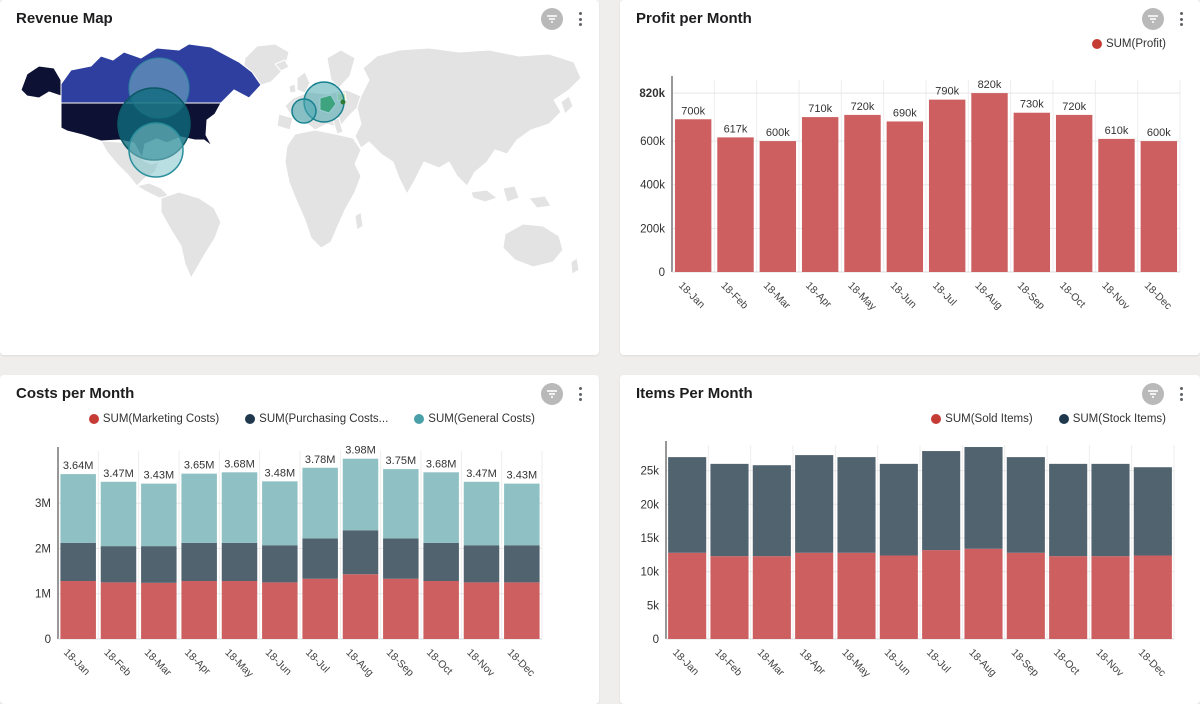 Image resolution: width=1200 pixels, height=704 pixels. Describe the element at coordinates (78, 466) in the screenshot. I see `svg-text: 3.64M` at that location.